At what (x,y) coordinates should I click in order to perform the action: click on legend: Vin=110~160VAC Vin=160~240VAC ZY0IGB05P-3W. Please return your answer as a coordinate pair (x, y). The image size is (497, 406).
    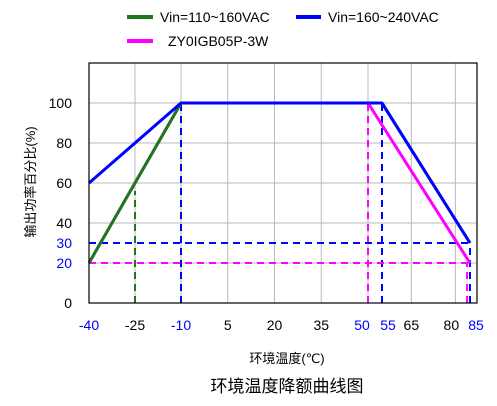
    Looking at the image, I should click on (283, 29).